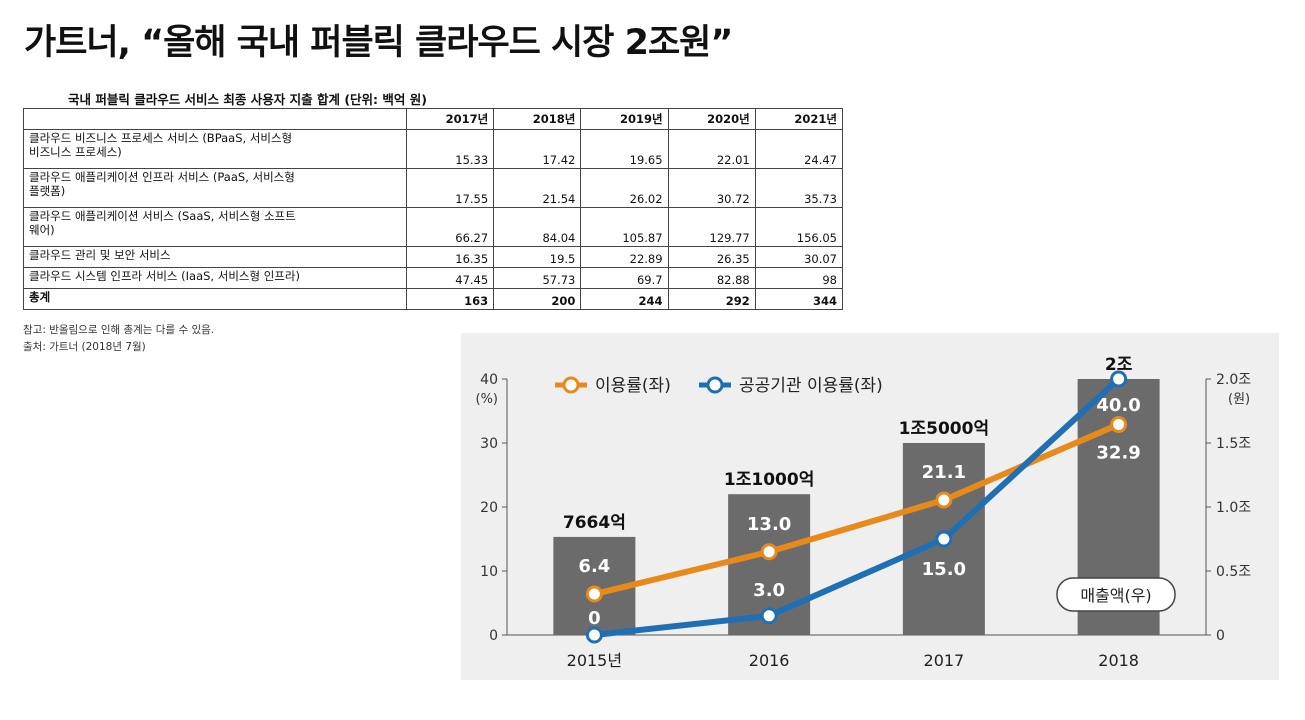 The height and width of the screenshot is (720, 1305). Describe the element at coordinates (624, 278) in the screenshot. I see `table-cell: 69.7` at that location.